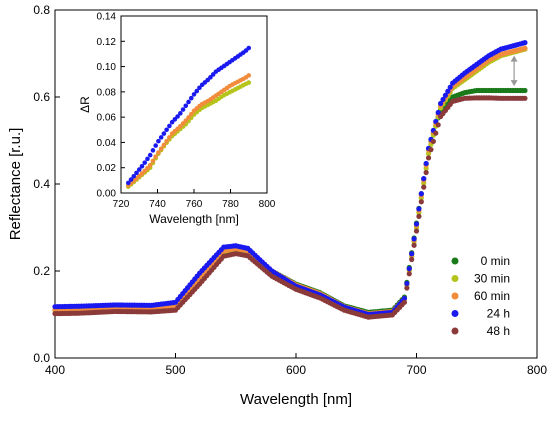  What do you see at coordinates (194, 219) in the screenshot?
I see `inset-x-axis-label: Wavelength [nm]` at bounding box center [194, 219].